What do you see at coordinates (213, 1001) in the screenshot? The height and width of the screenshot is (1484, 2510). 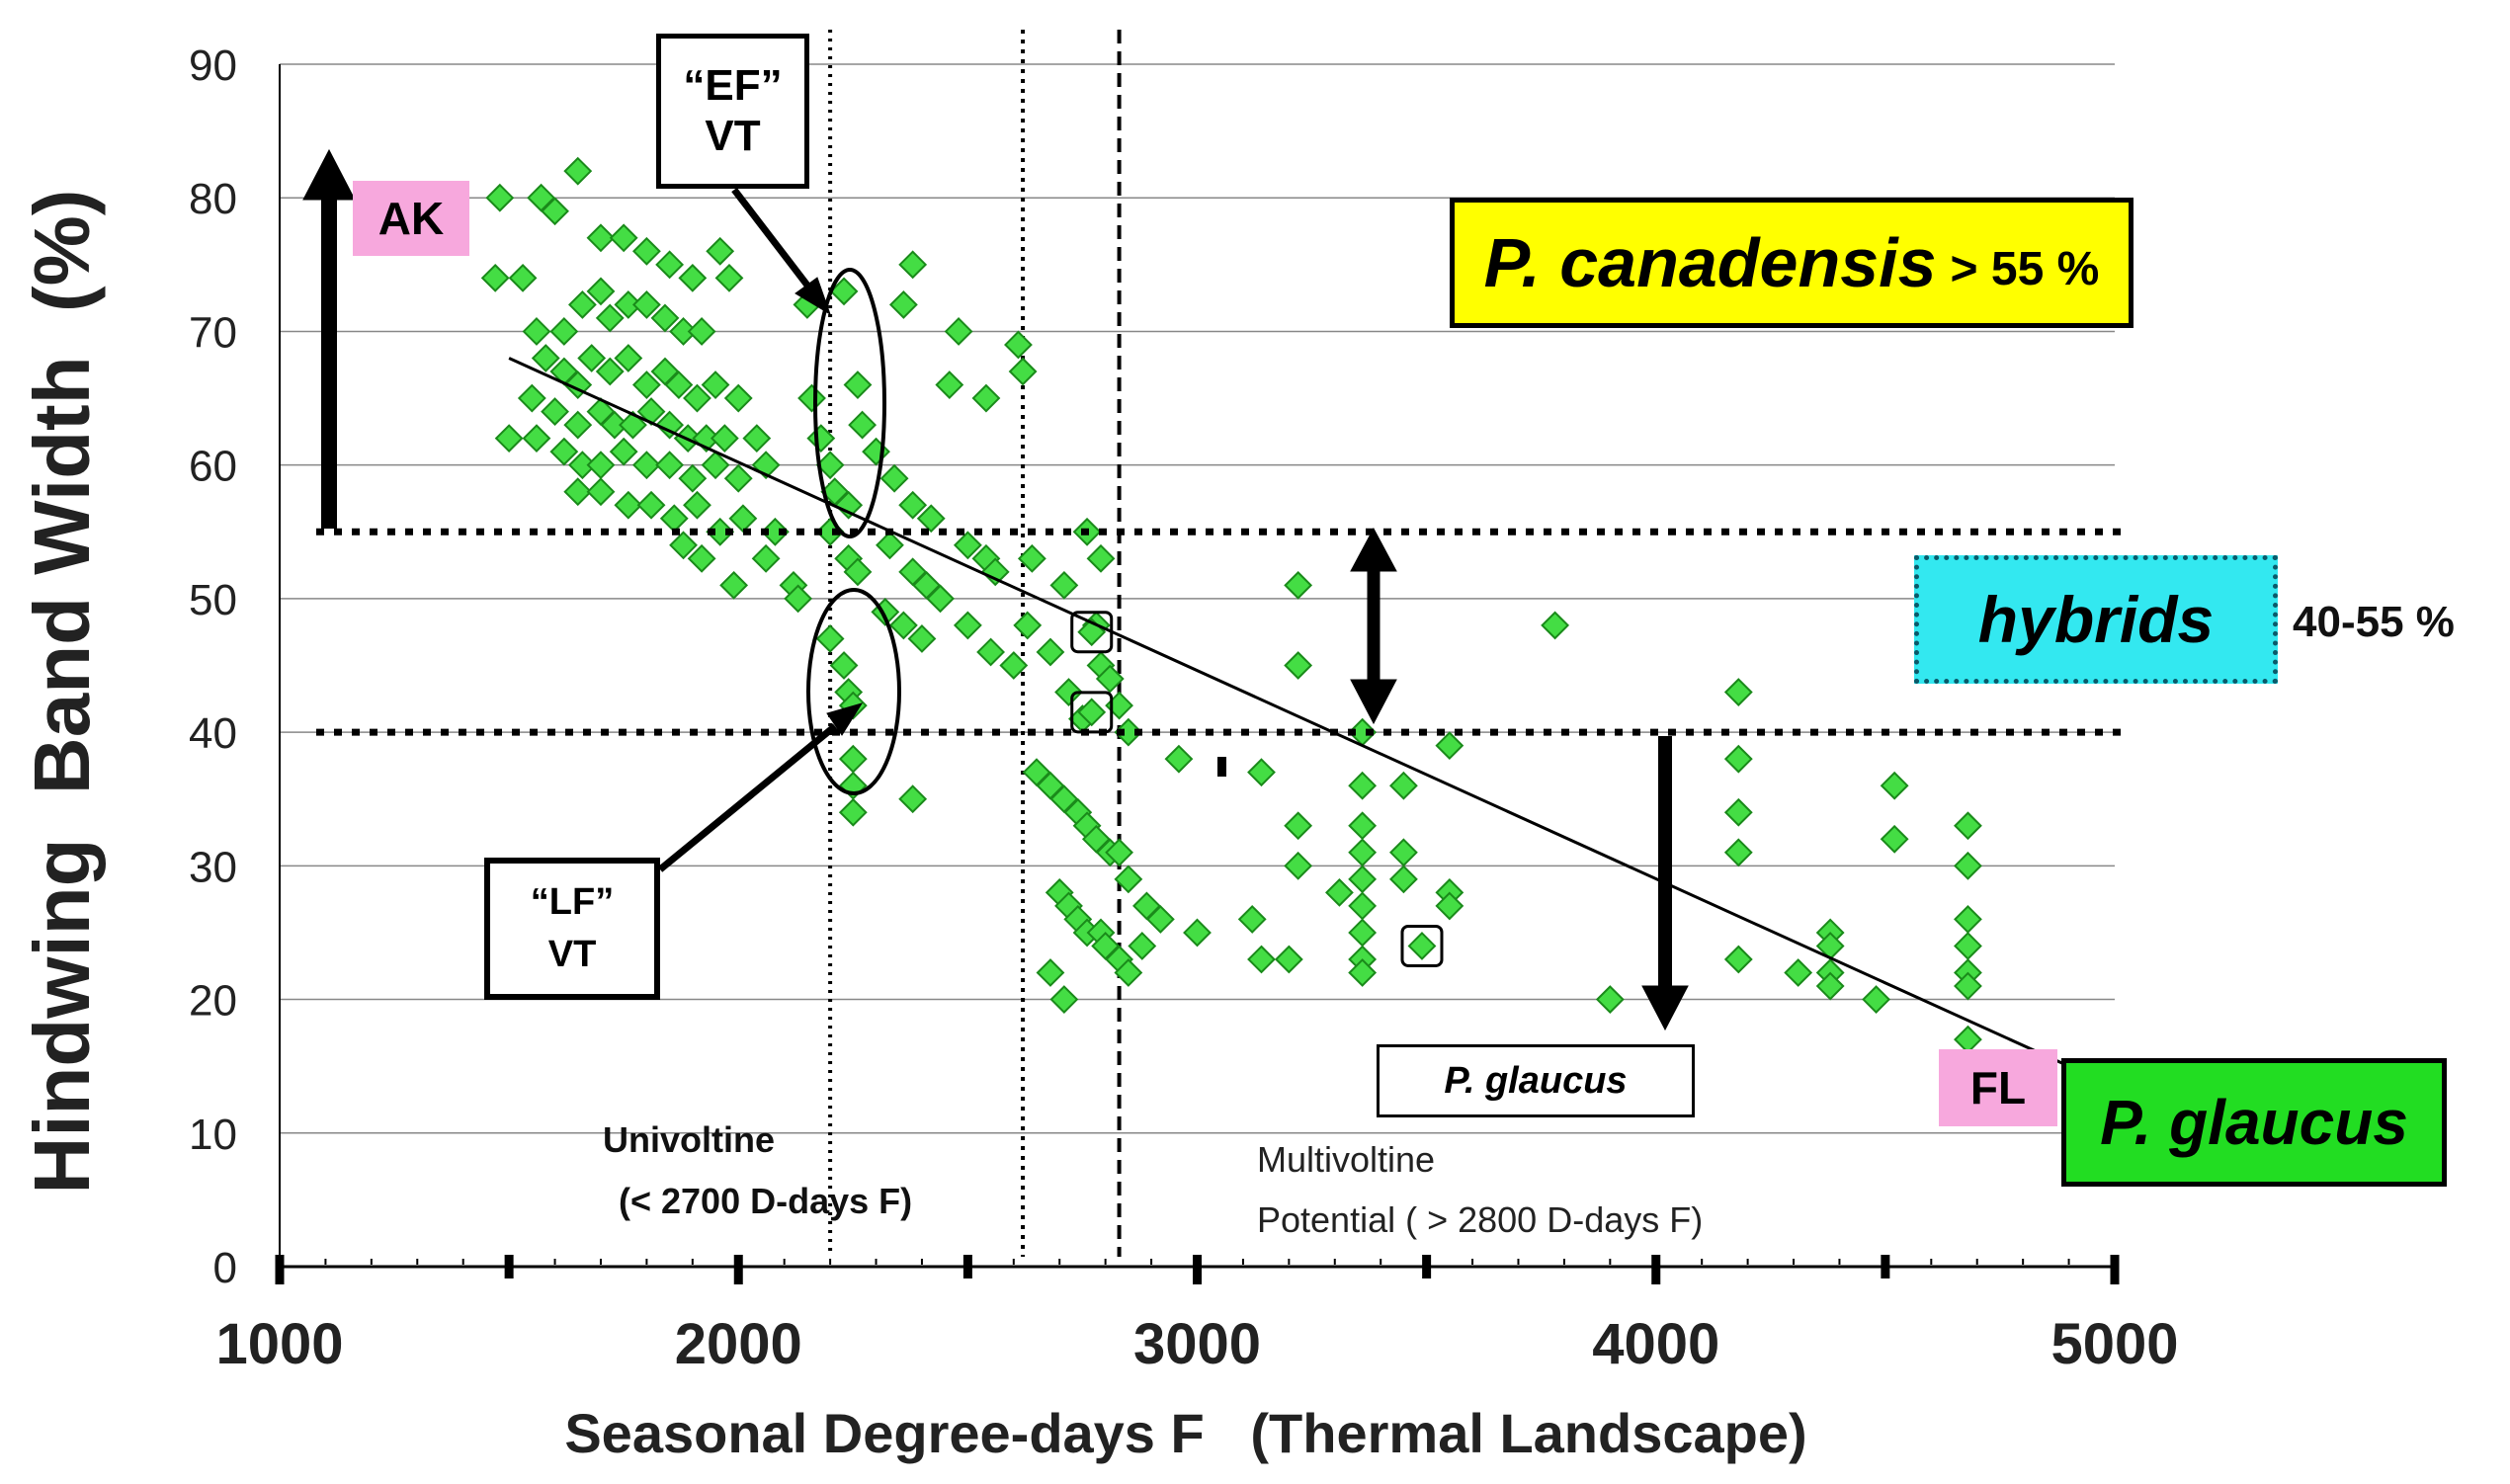 I see `y-tick-label: 20` at bounding box center [213, 1001].